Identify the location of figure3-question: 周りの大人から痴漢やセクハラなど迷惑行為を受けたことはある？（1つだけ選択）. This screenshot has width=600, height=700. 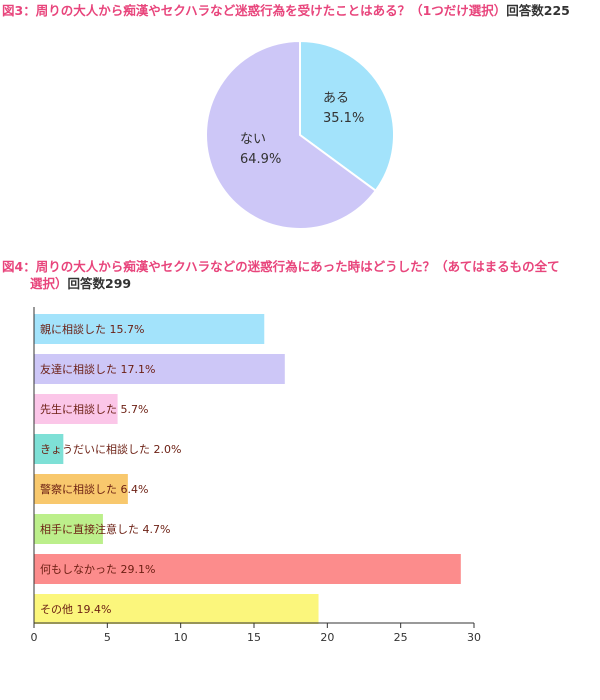
(271, 10).